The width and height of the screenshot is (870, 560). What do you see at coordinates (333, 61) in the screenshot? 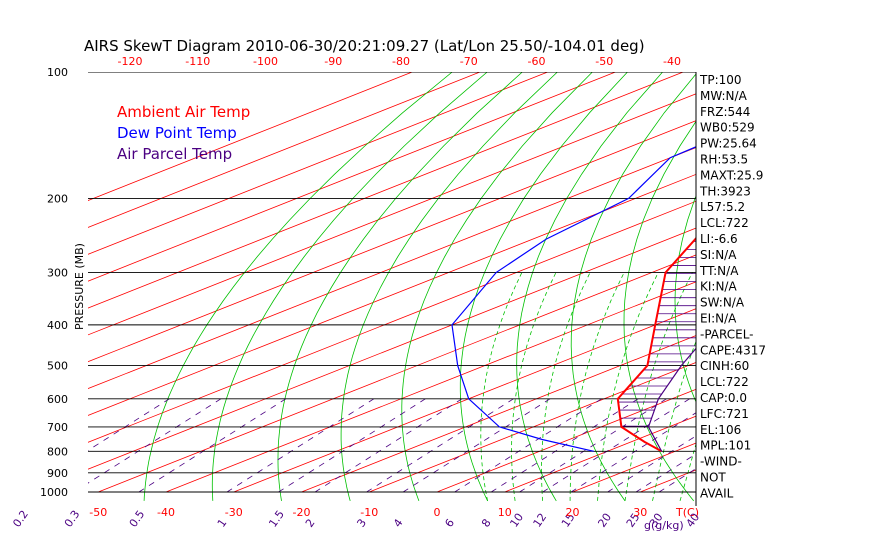
I see `top-temp-tick-label: -90` at bounding box center [333, 61].